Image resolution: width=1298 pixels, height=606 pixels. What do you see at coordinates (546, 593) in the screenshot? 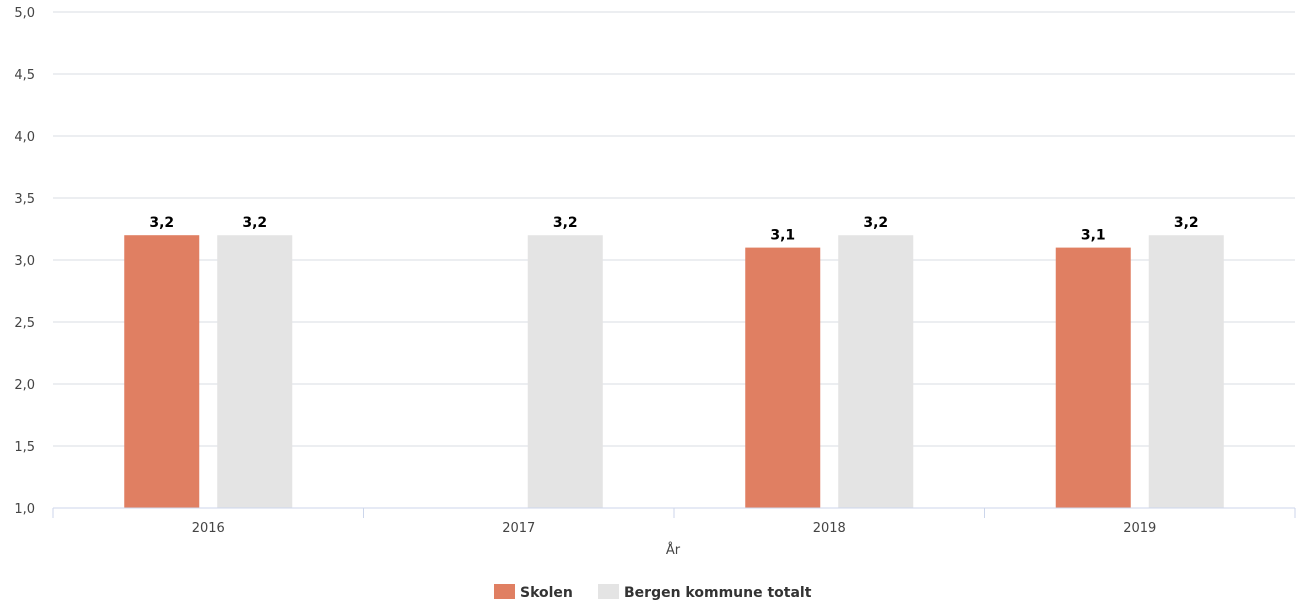
I see `legend-label-skolen: Skolen` at bounding box center [546, 593].